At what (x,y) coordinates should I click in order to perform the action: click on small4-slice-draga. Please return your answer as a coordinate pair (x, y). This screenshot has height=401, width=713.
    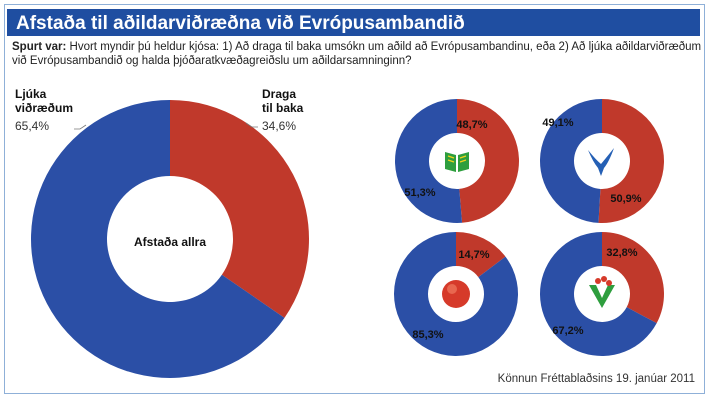
    Looking at the image, I should click on (633, 278).